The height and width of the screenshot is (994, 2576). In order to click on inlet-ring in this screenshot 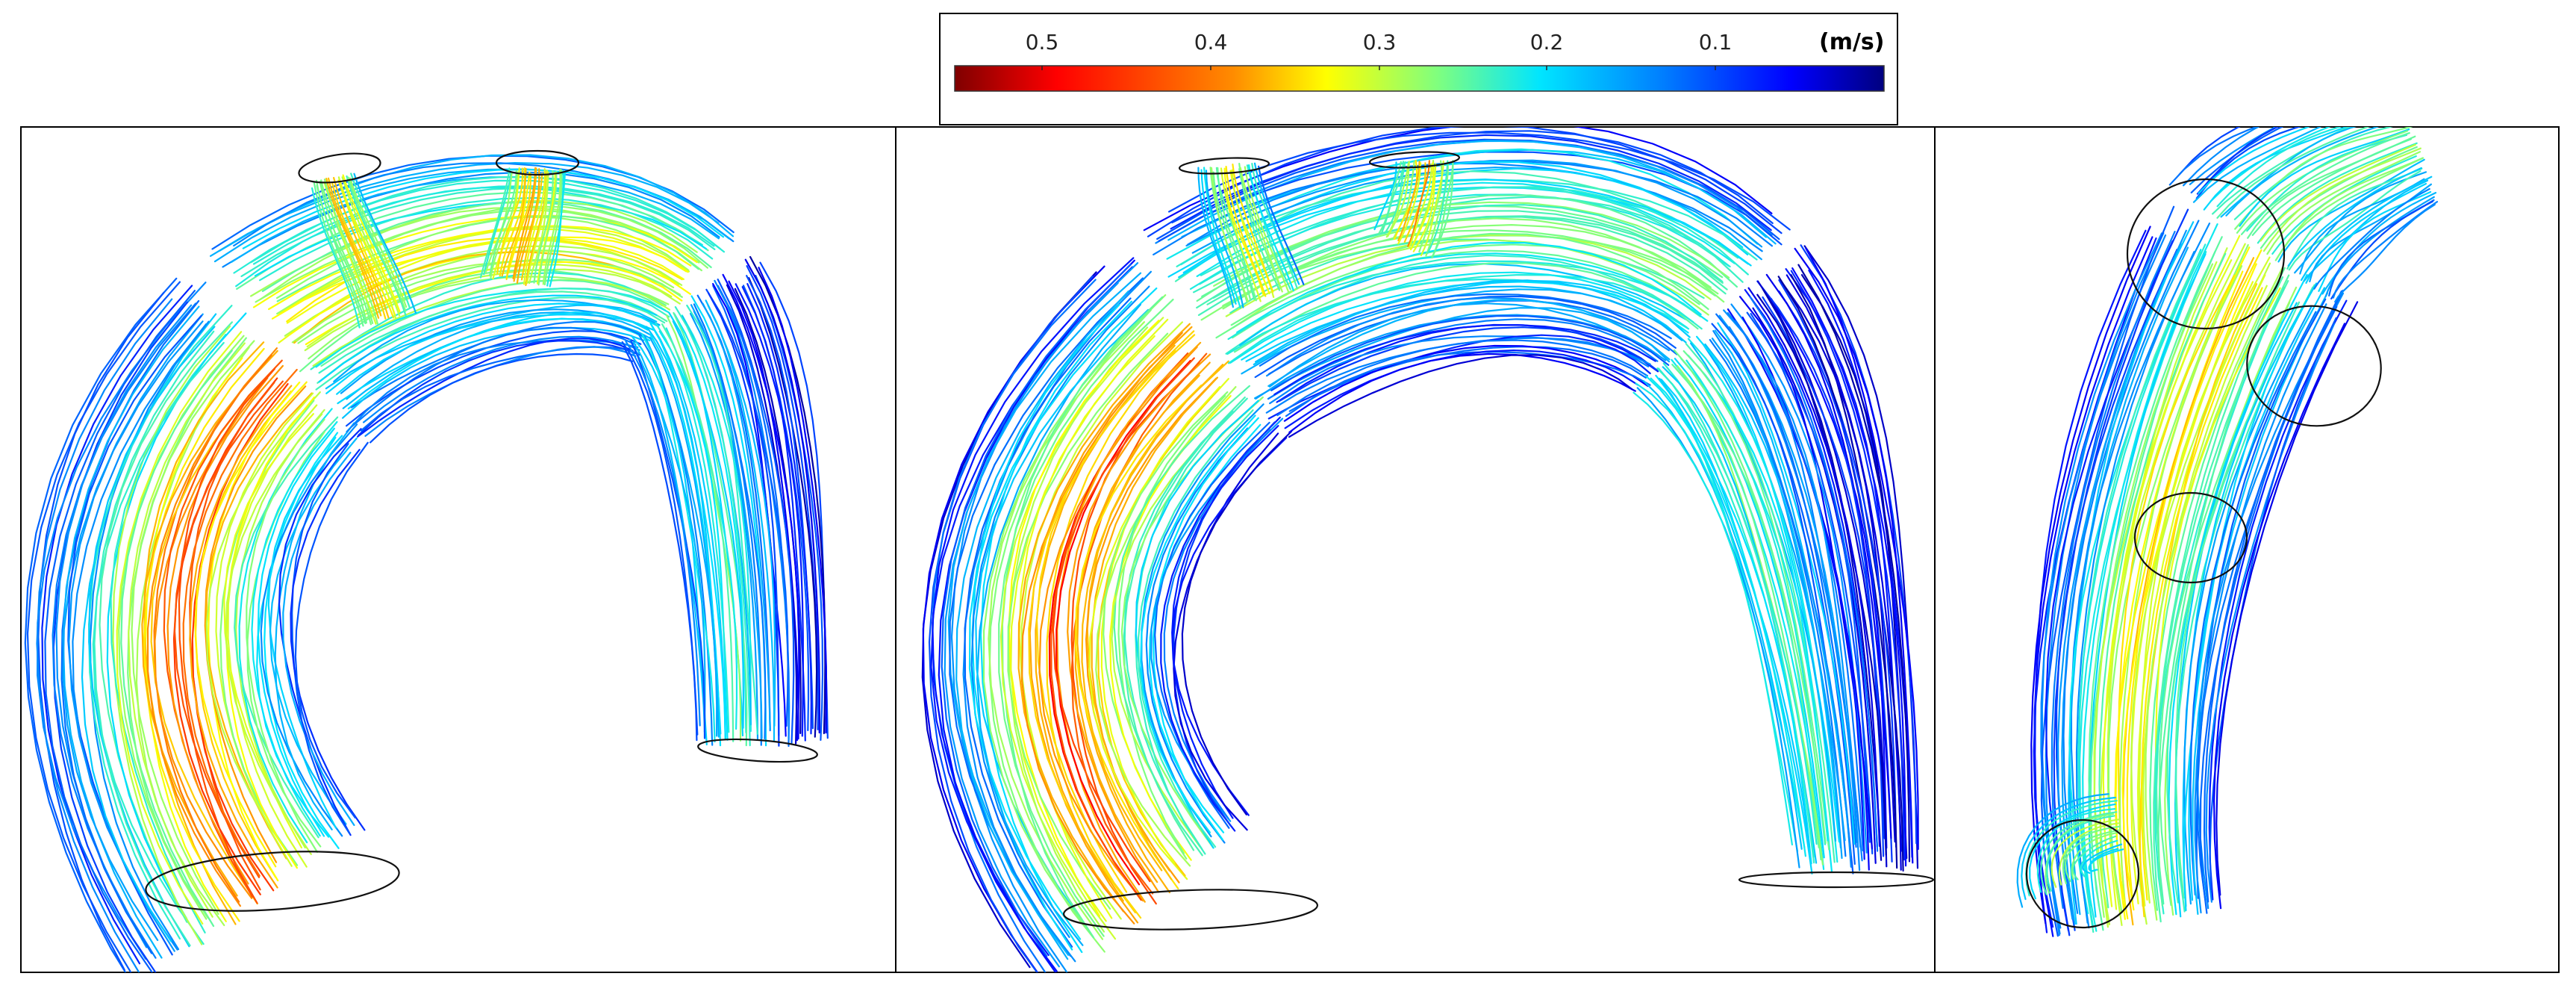, I will do `click(1190, 910)`.